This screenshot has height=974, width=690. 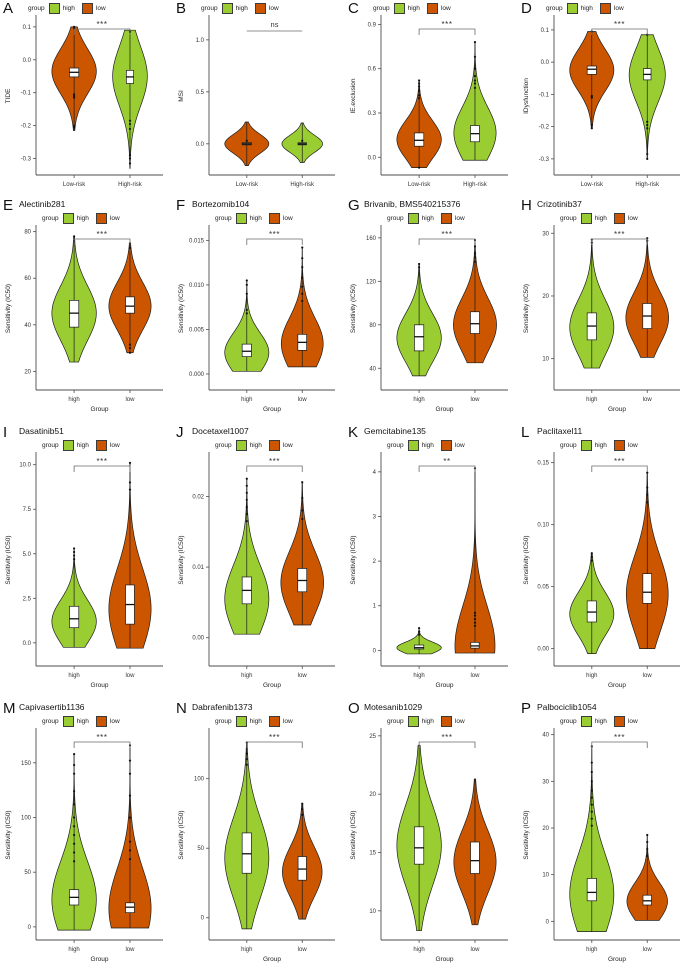 I want to click on y-tick-label: 5.0, so click(x=27, y=555).